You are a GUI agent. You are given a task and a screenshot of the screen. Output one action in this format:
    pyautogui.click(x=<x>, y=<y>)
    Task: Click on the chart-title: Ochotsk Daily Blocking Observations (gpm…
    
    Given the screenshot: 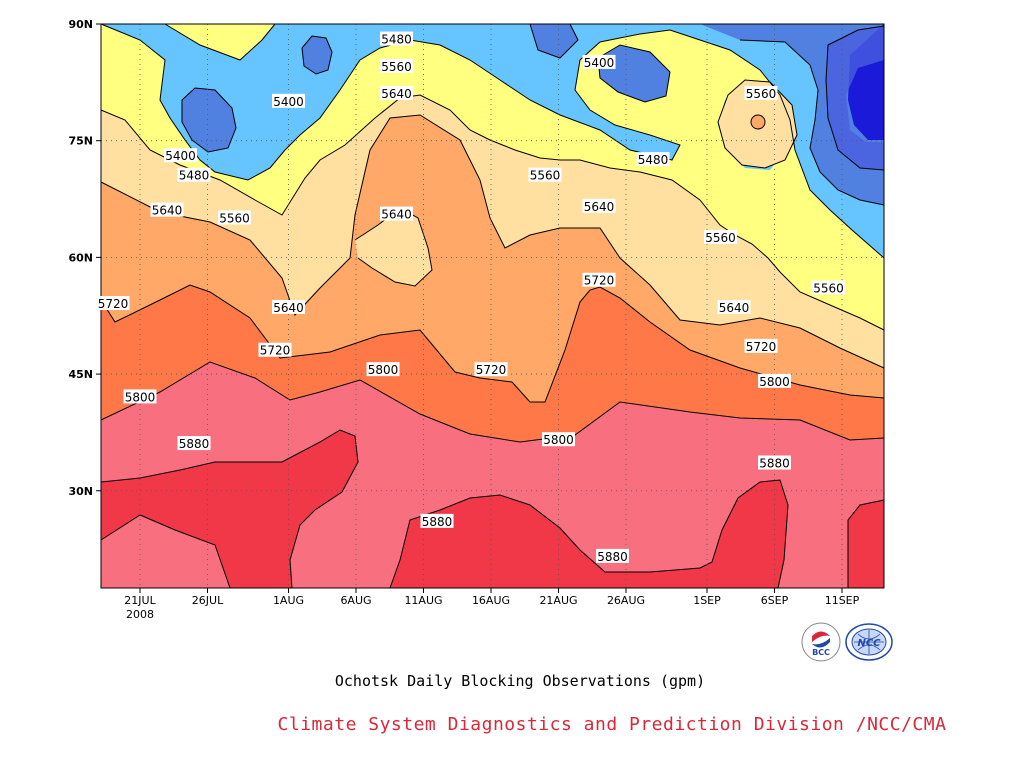 What is the action you would take?
    pyautogui.click(x=520, y=681)
    